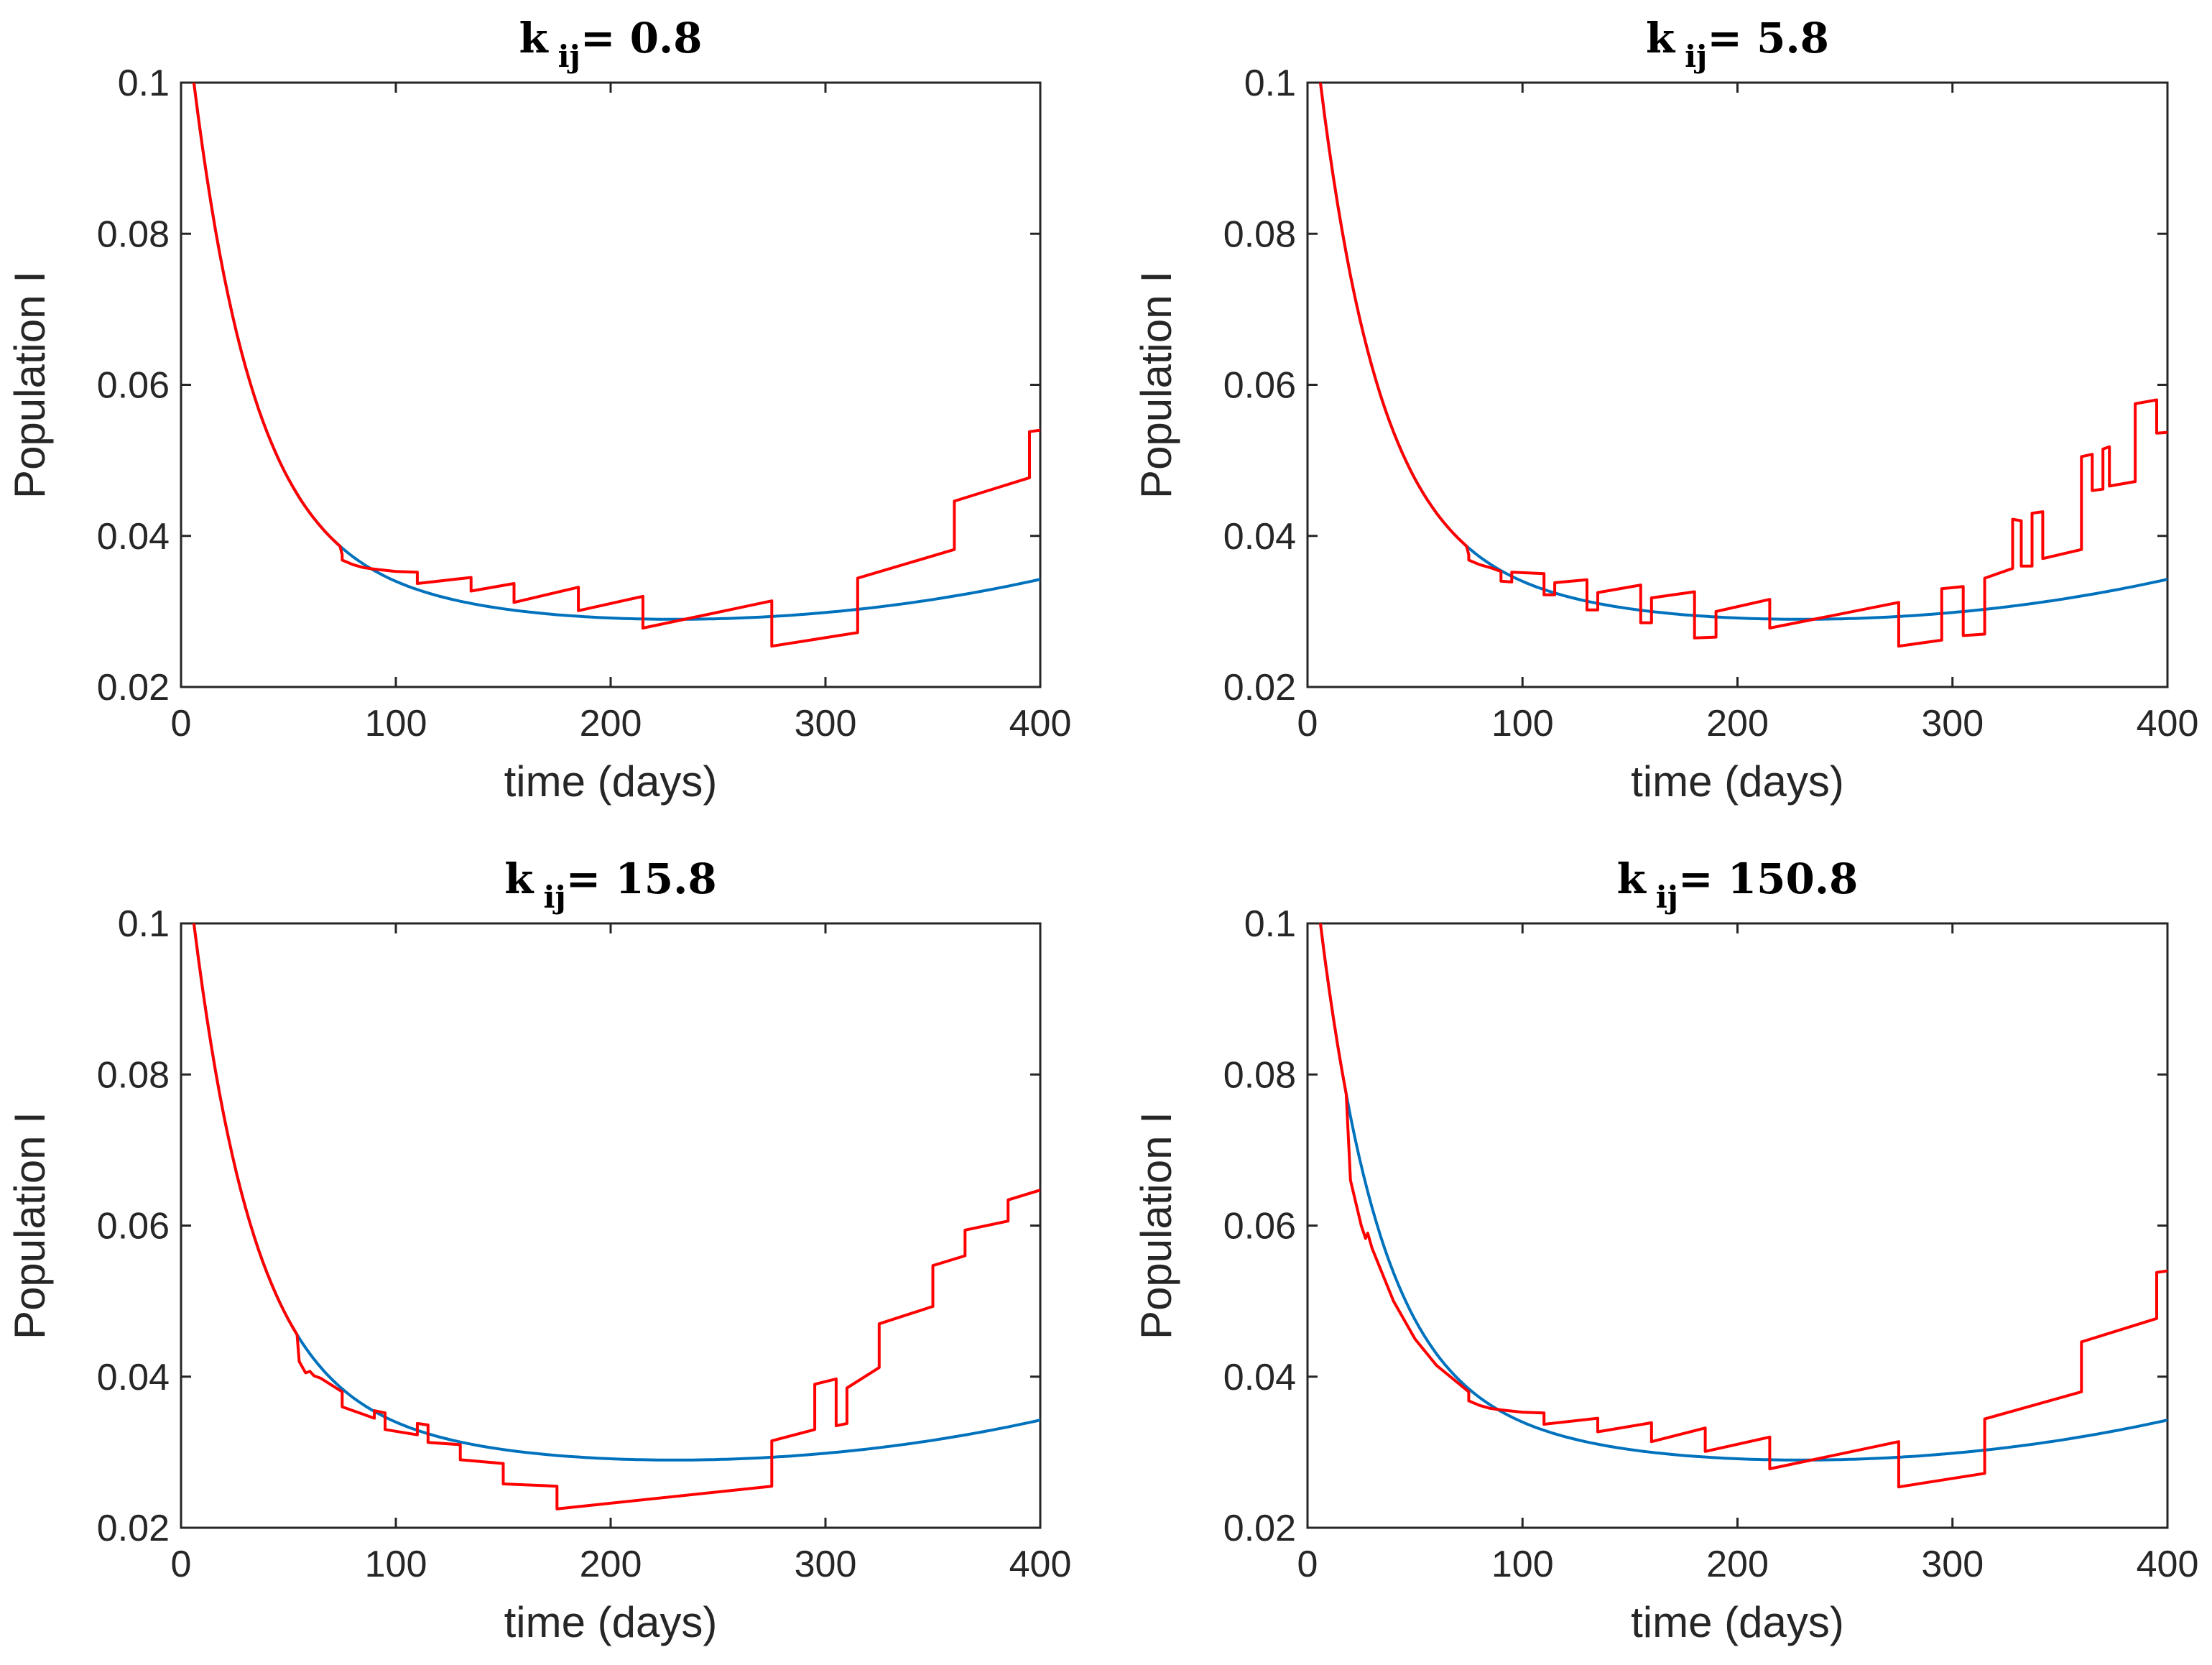  I want to click on chart-title: k ij= 150.8, so click(1738, 884).